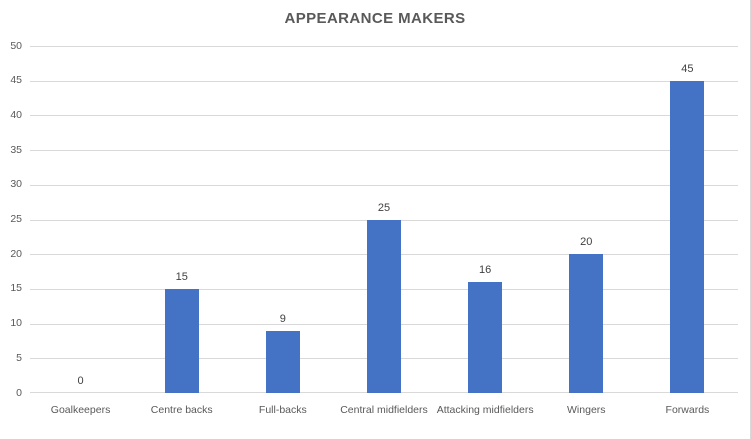  Describe the element at coordinates (586, 242) in the screenshot. I see `bar-value-label: 20` at that location.